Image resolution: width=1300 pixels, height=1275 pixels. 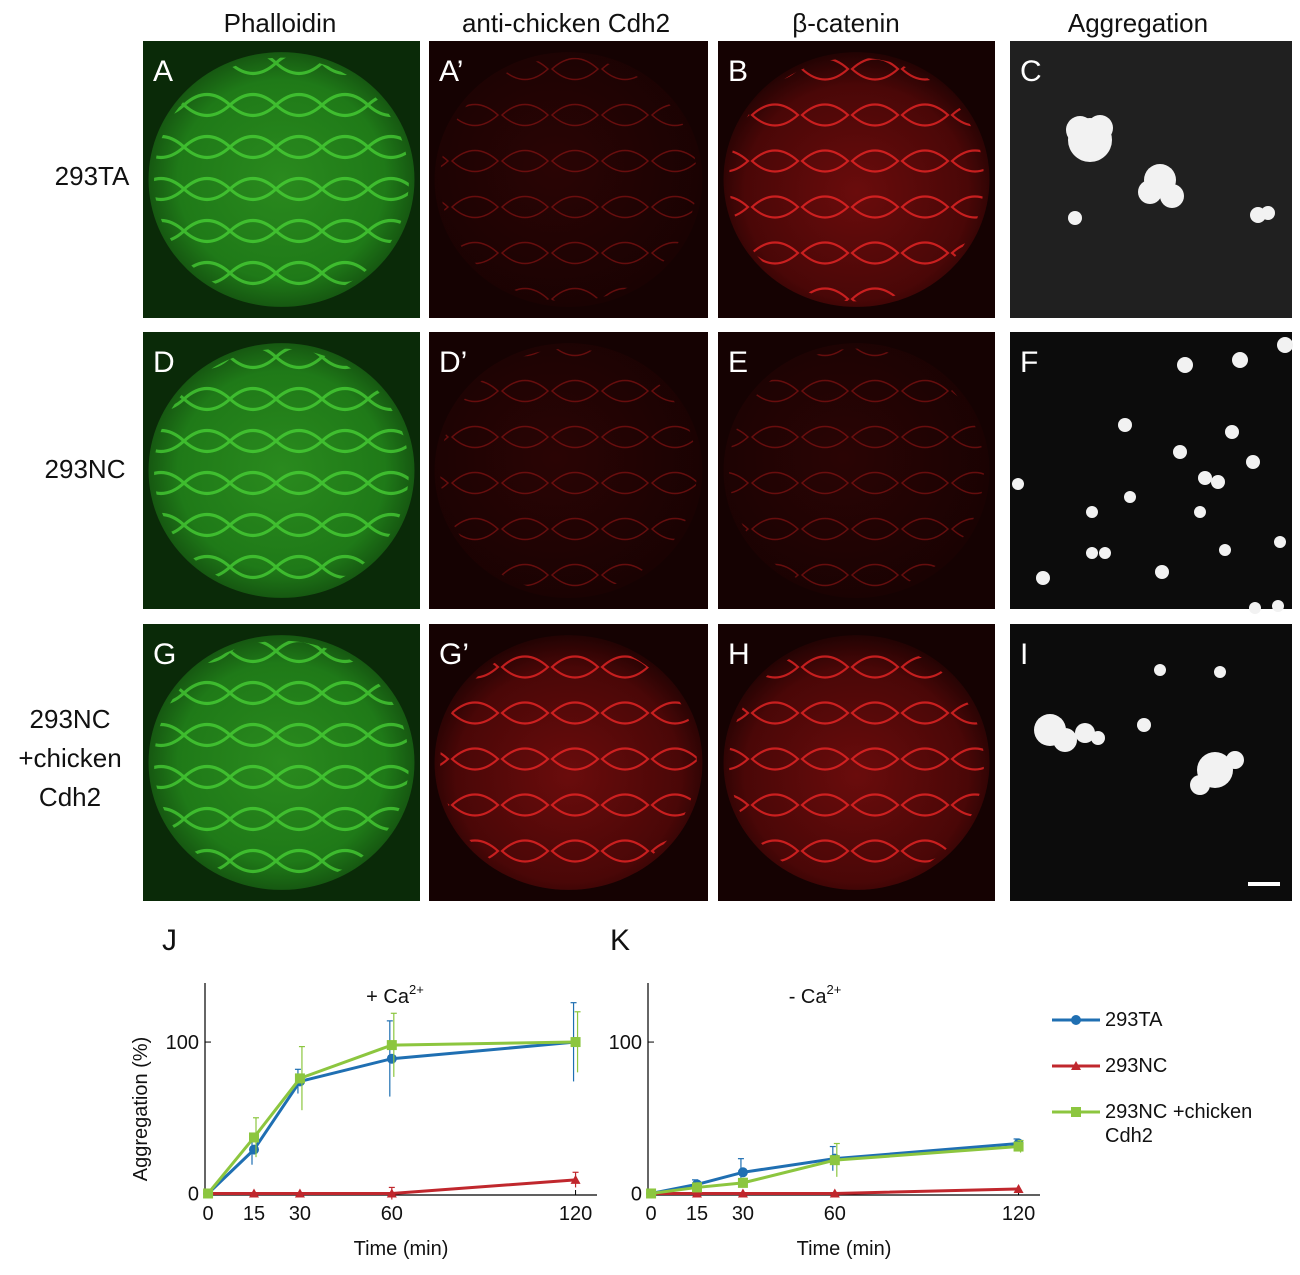 What do you see at coordinates (1134, 1020) in the screenshot?
I see `legend-label: 293TA` at bounding box center [1134, 1020].